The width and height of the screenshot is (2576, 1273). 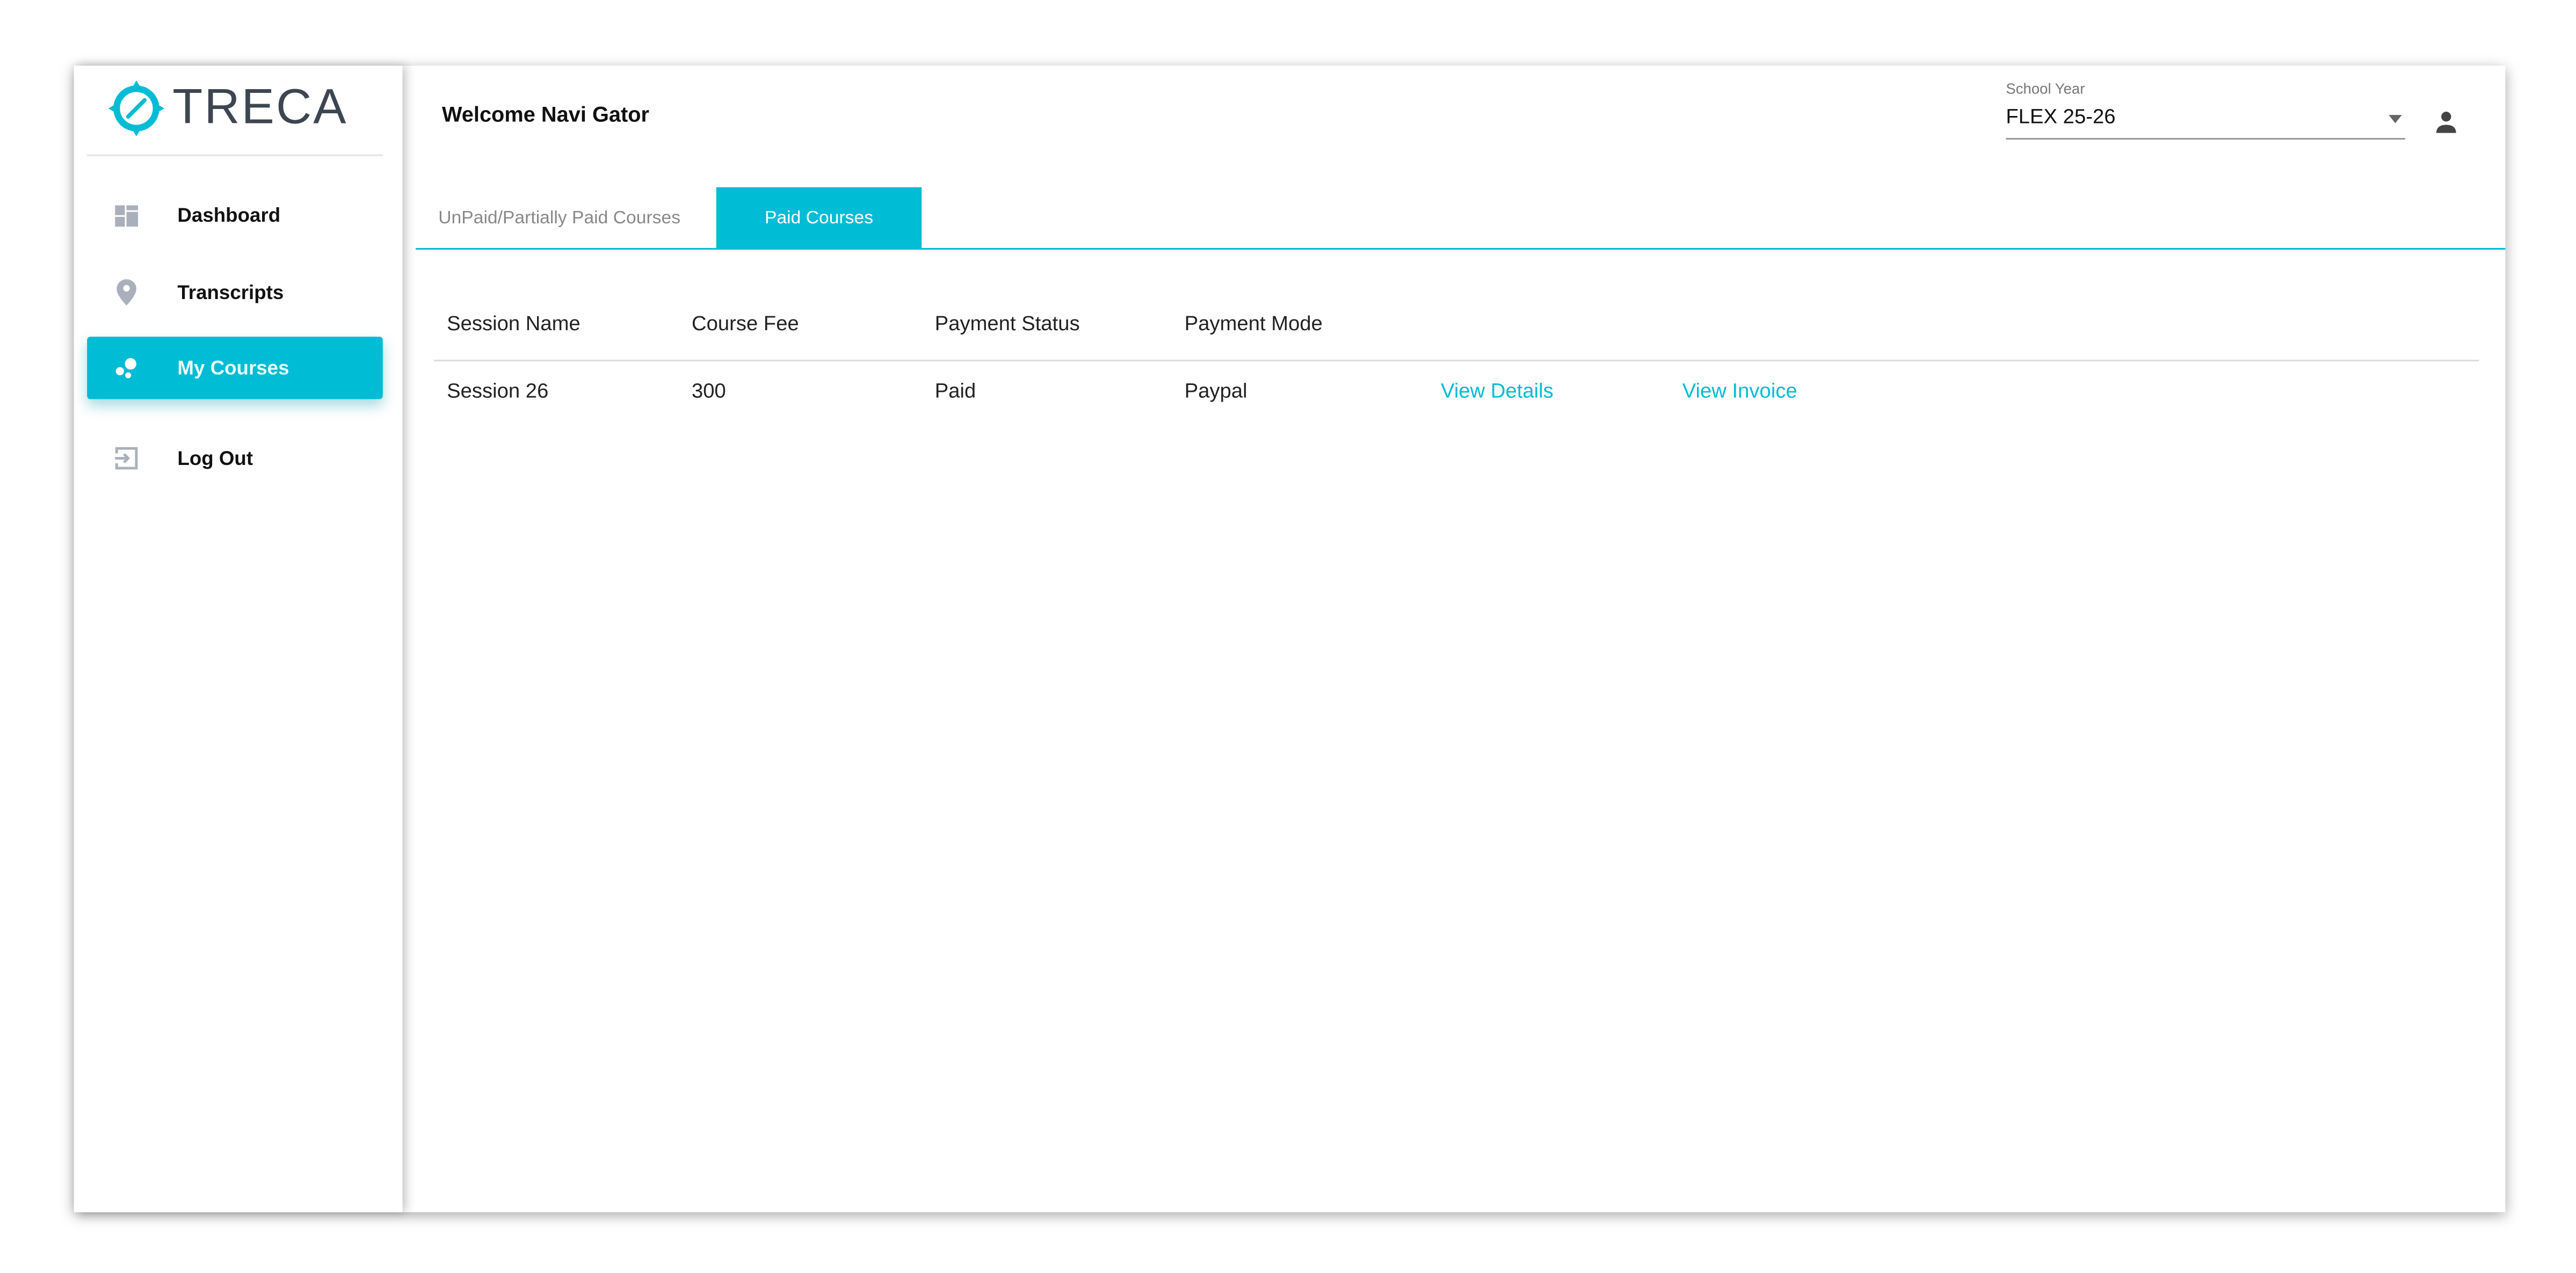 What do you see at coordinates (708, 391) in the screenshot?
I see `course-fee-cell: 300` at bounding box center [708, 391].